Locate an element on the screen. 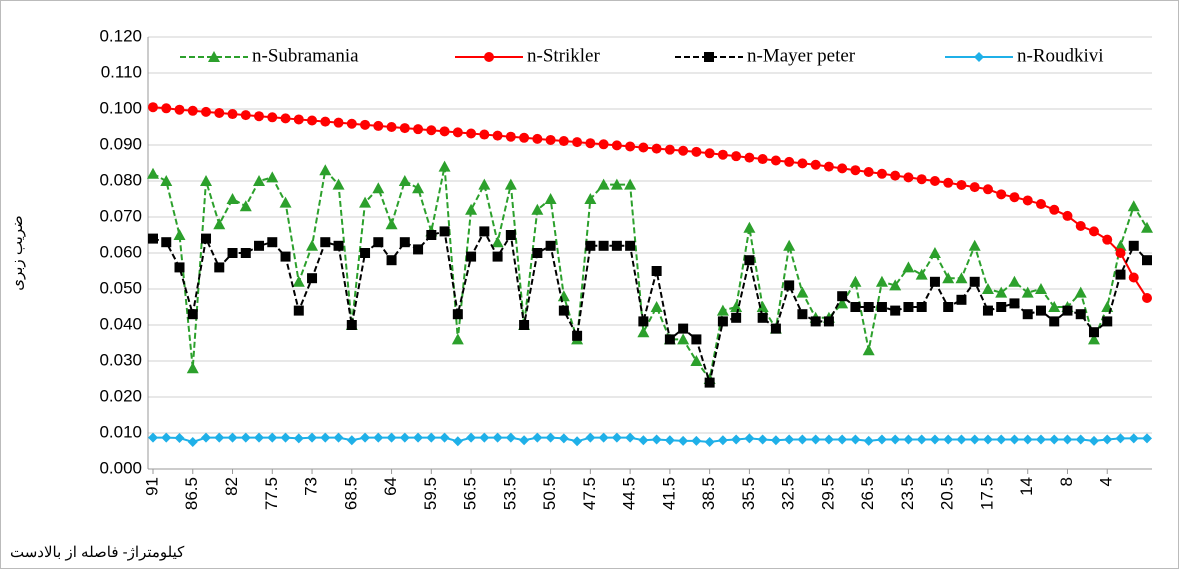  y-tick-label: 0.050 is located at coordinates (120, 287).